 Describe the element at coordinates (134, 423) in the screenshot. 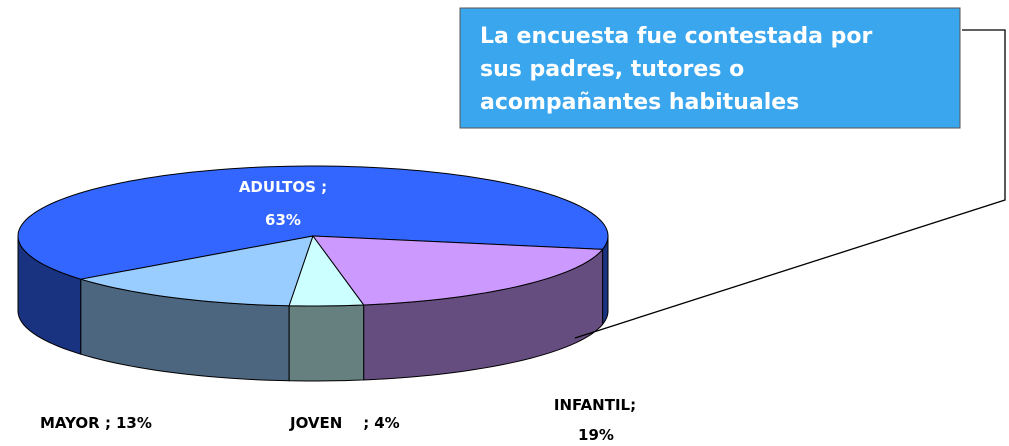

I see `value-label: 13%` at that location.